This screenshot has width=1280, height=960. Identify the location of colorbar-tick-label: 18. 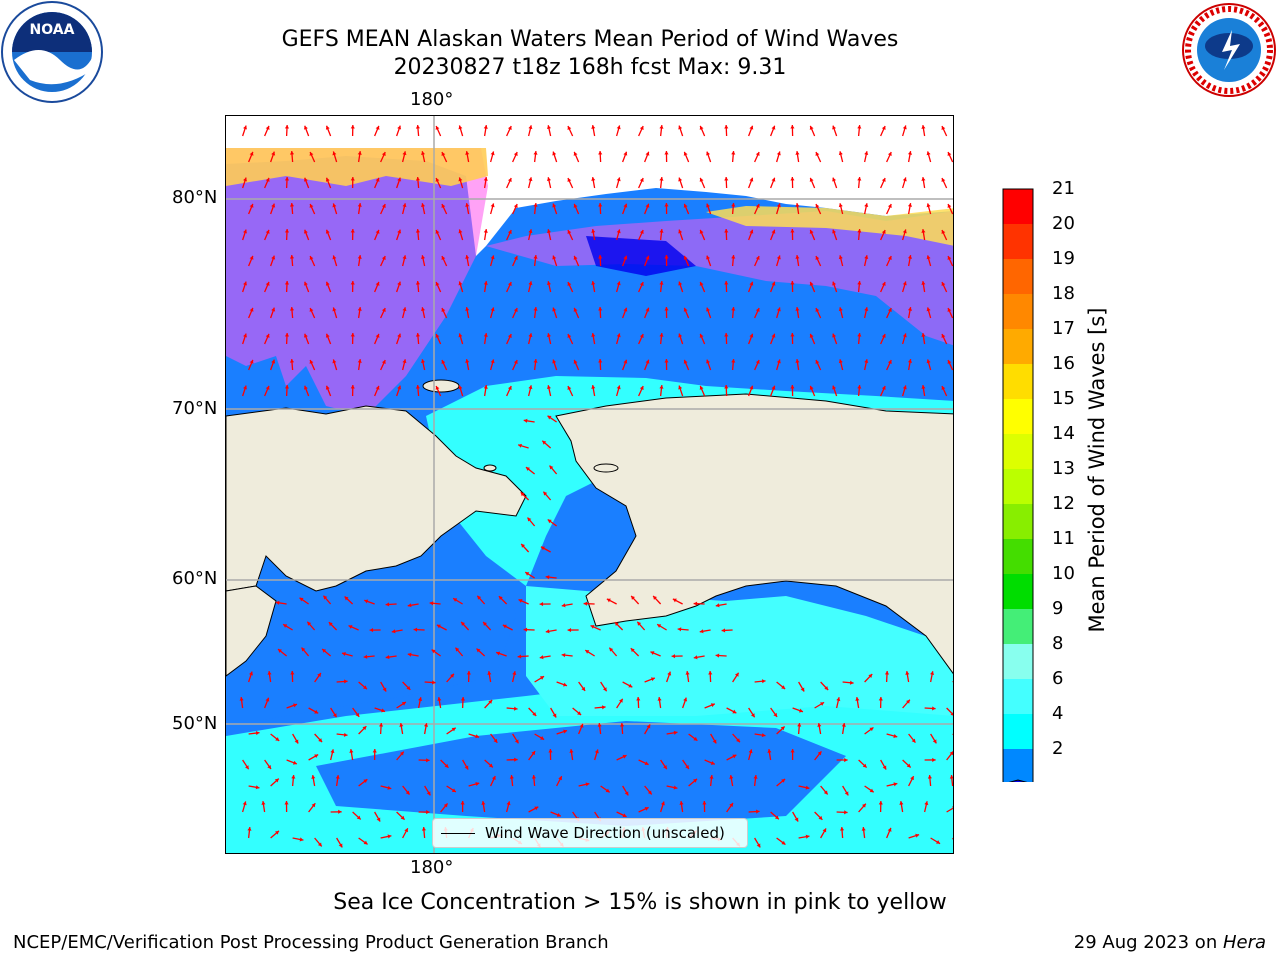
(1063, 293).